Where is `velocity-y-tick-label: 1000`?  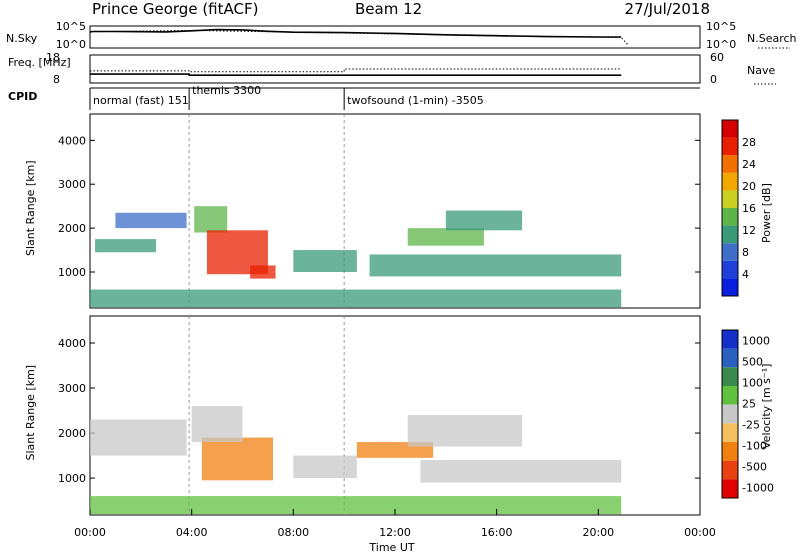
velocity-y-tick-label: 1000 is located at coordinates (72, 478).